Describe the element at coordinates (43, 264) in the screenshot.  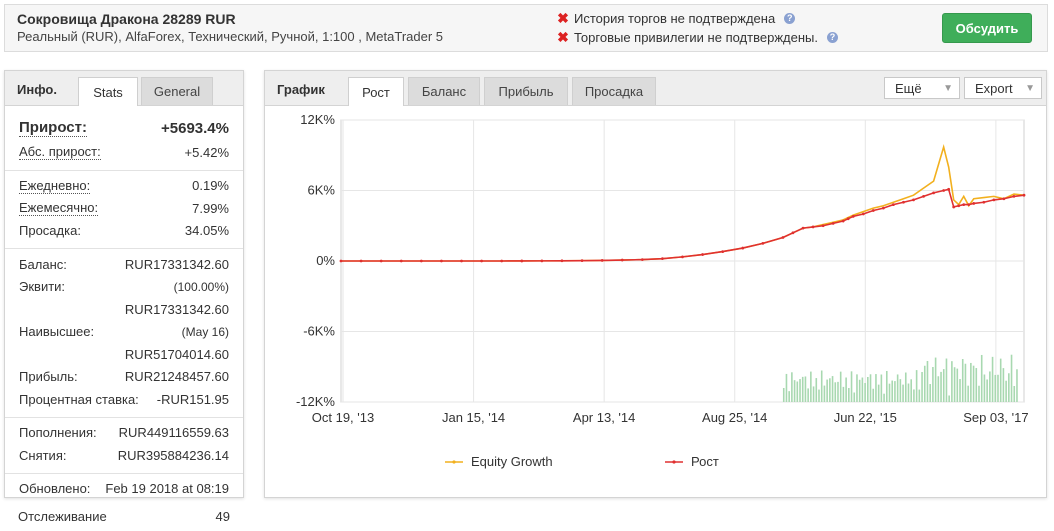
I see `balance-label: Баланс:` at that location.